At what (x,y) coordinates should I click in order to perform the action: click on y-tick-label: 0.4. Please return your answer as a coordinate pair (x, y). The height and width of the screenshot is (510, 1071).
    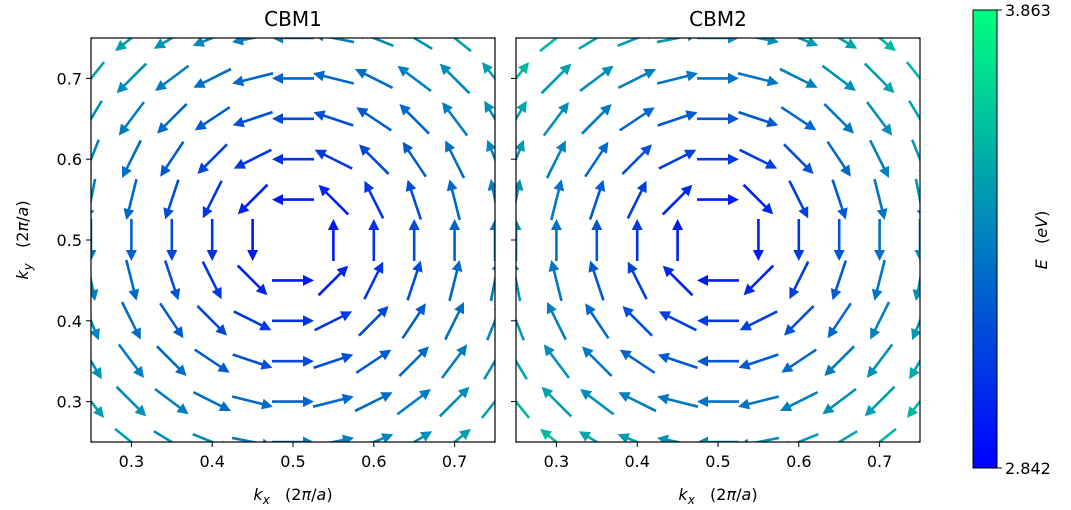
    Looking at the image, I should click on (69, 321).